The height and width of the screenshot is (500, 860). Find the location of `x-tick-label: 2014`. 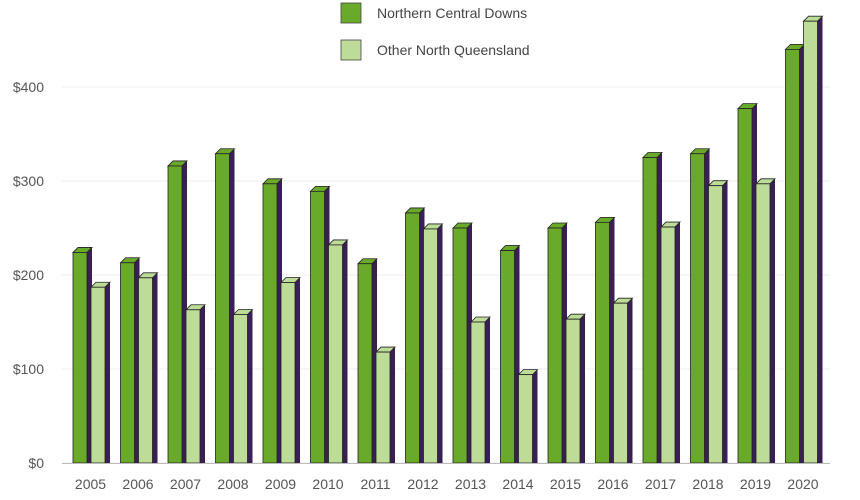

x-tick-label: 2014 is located at coordinates (517, 484).